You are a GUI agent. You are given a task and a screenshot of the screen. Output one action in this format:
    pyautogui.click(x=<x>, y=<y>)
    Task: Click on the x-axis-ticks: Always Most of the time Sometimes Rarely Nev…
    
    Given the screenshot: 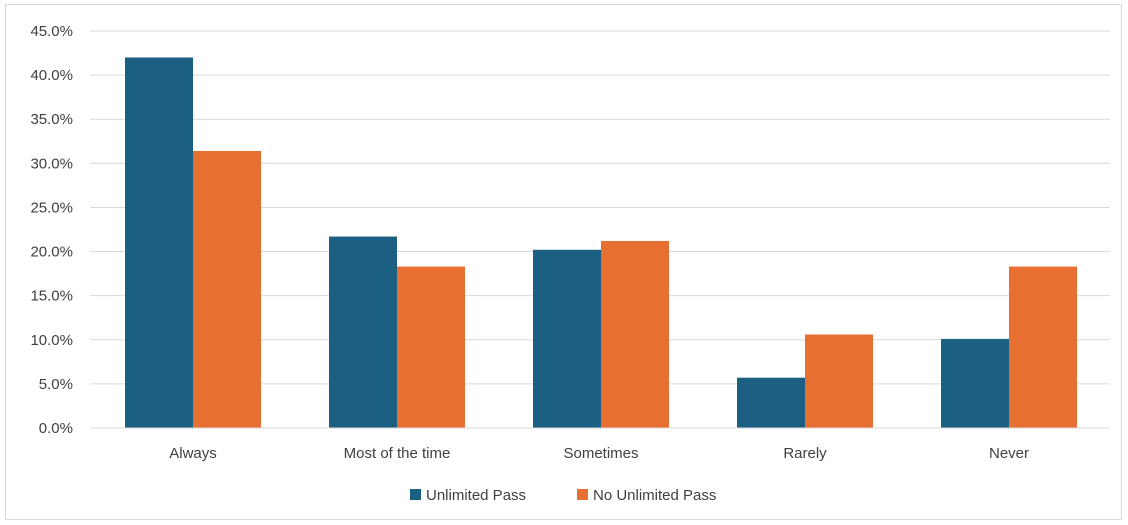 What is the action you would take?
    pyautogui.click(x=599, y=453)
    